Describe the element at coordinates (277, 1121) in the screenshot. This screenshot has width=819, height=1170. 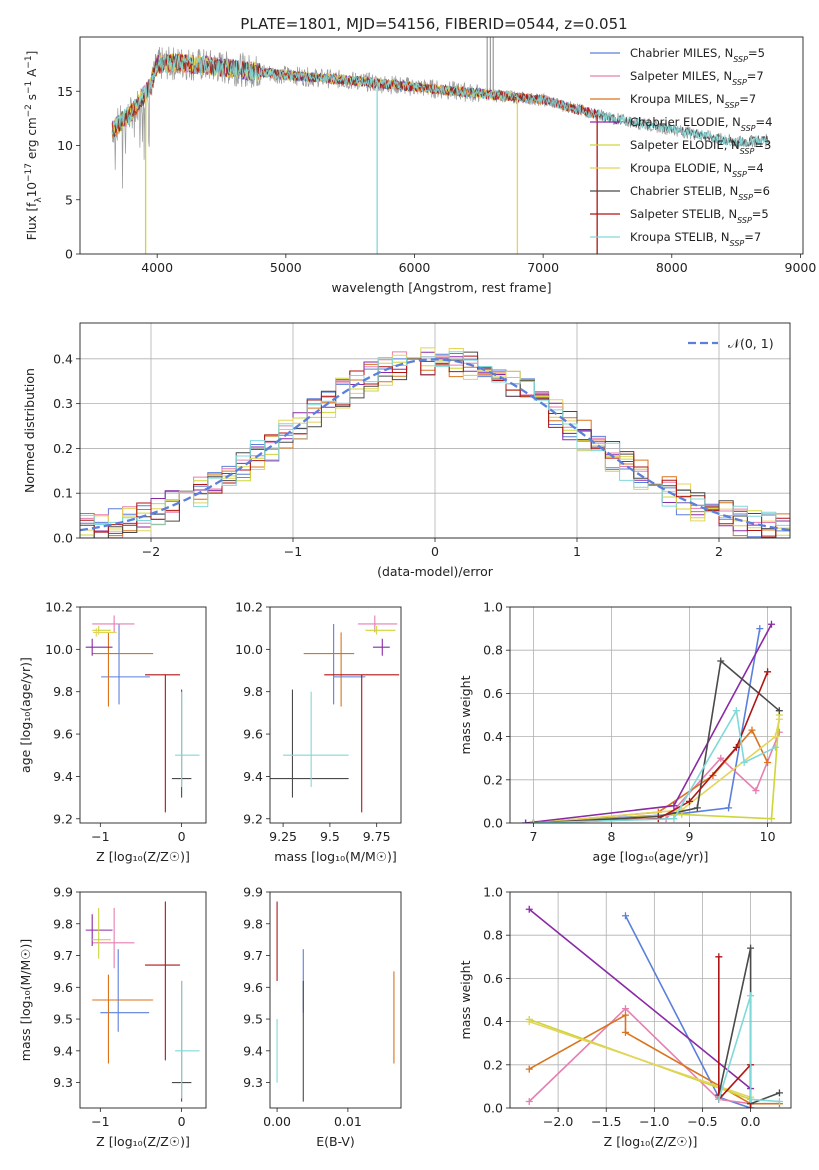
I see `x-tick-label: 0.00` at that location.